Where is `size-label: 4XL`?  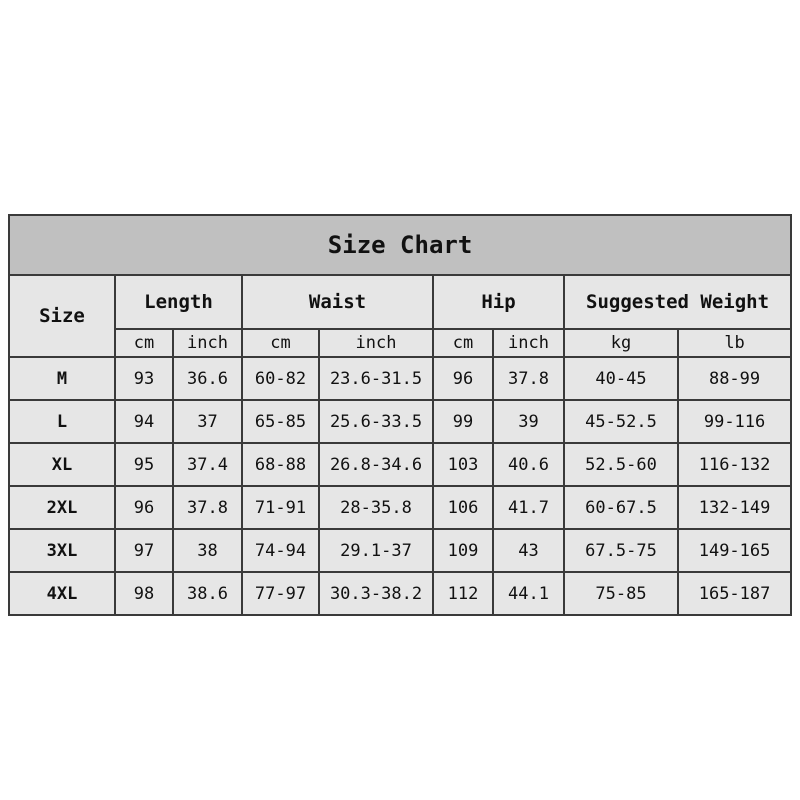 size-label: 4XL is located at coordinates (62, 593).